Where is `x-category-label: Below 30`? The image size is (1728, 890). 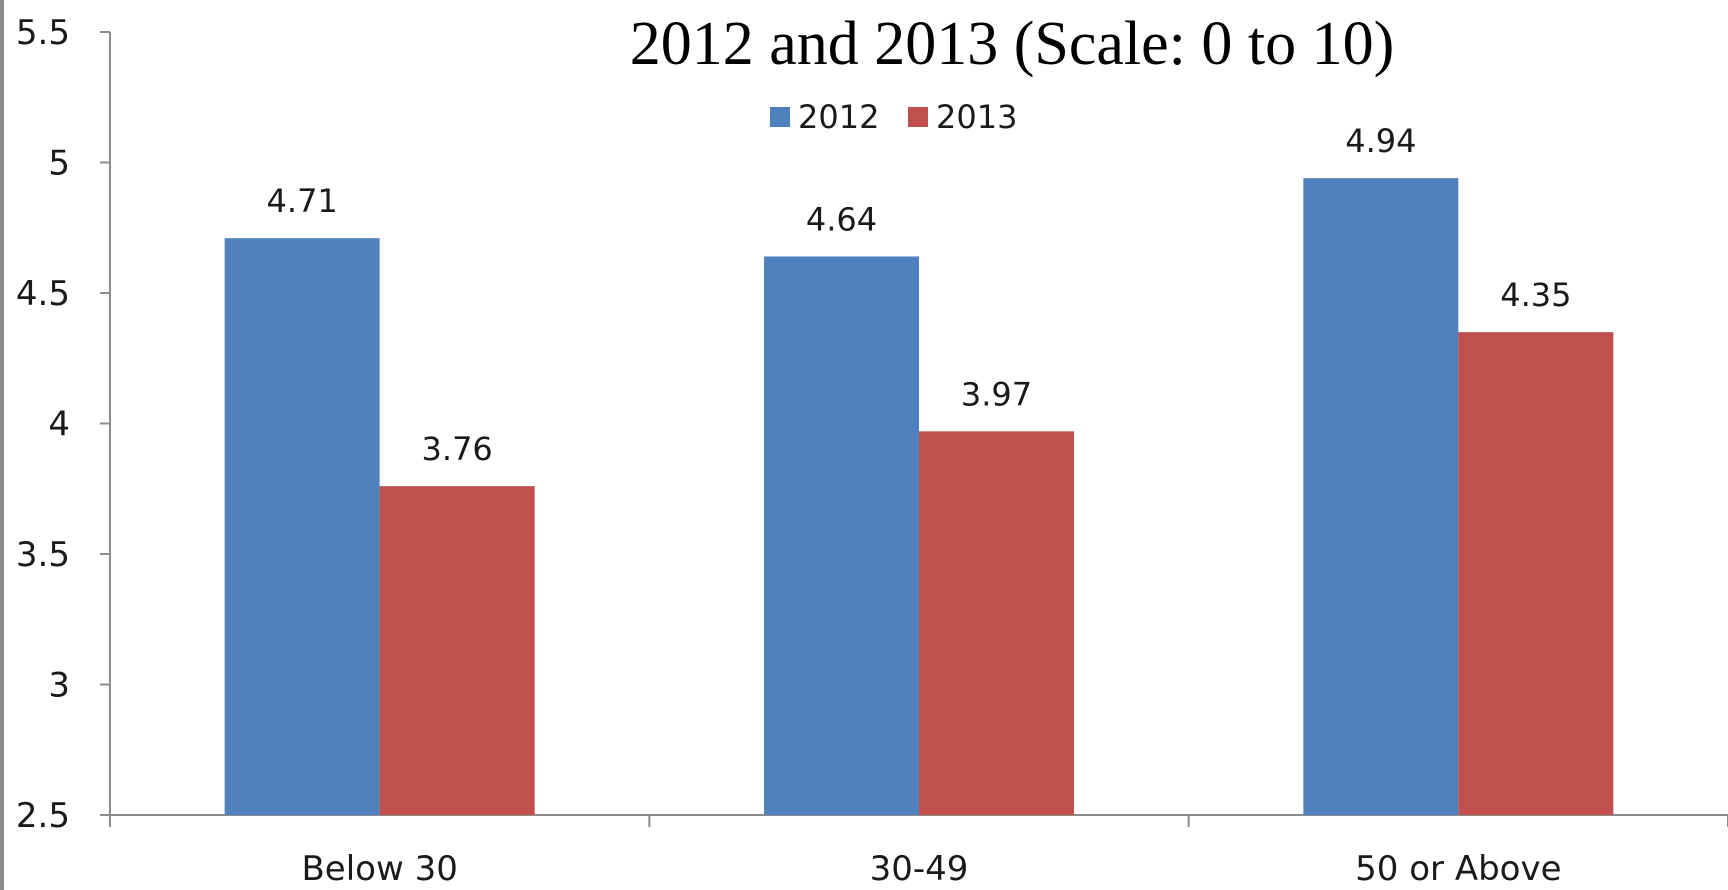 x-category-label: Below 30 is located at coordinates (379, 869).